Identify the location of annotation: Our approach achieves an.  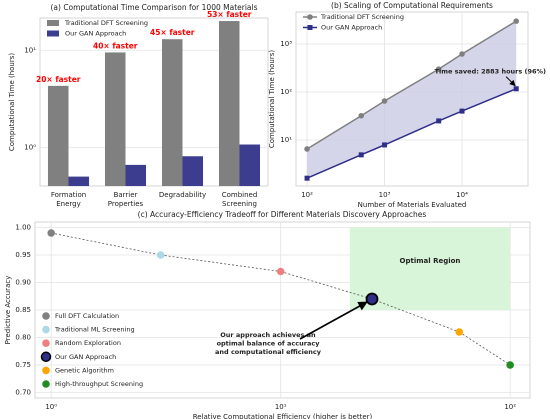
(268, 335).